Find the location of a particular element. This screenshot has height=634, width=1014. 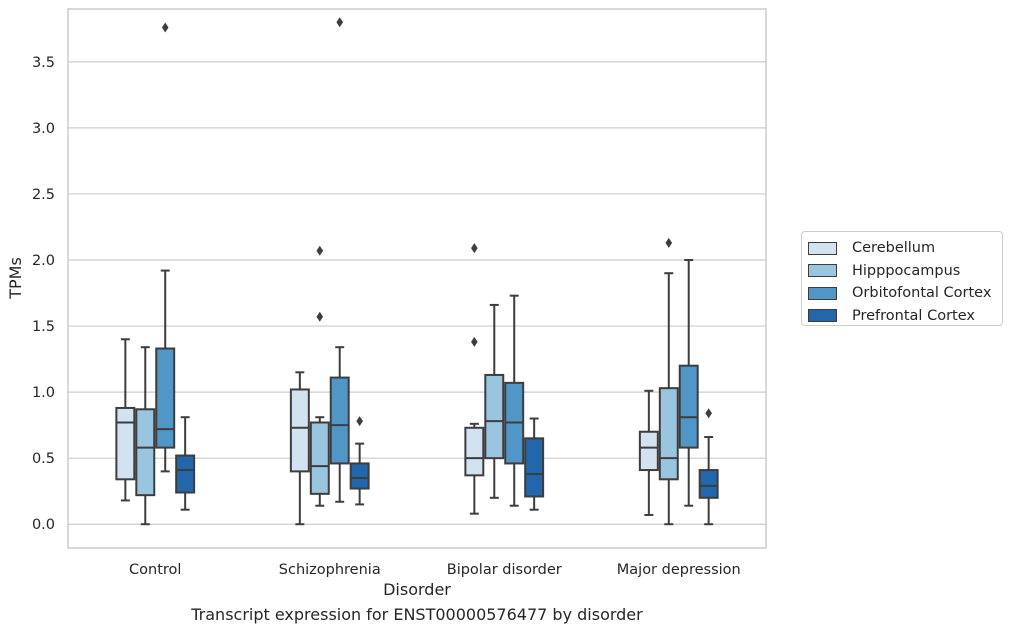

y-tick-label: 0.0 is located at coordinates (43, 525).